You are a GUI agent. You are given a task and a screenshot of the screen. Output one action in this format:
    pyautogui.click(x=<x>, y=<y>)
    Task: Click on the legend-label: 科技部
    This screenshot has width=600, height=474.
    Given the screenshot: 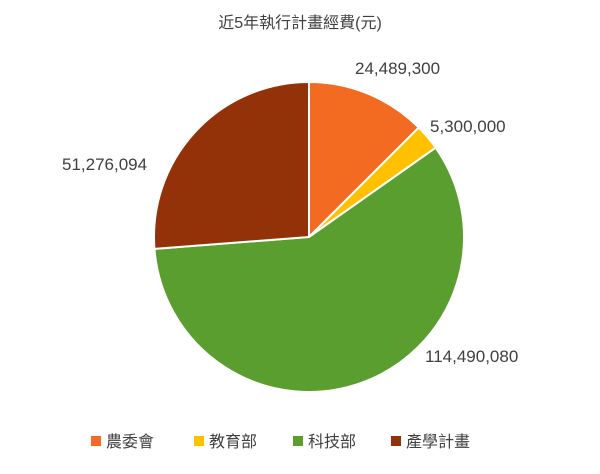 What is the action you would take?
    pyautogui.click(x=332, y=442)
    